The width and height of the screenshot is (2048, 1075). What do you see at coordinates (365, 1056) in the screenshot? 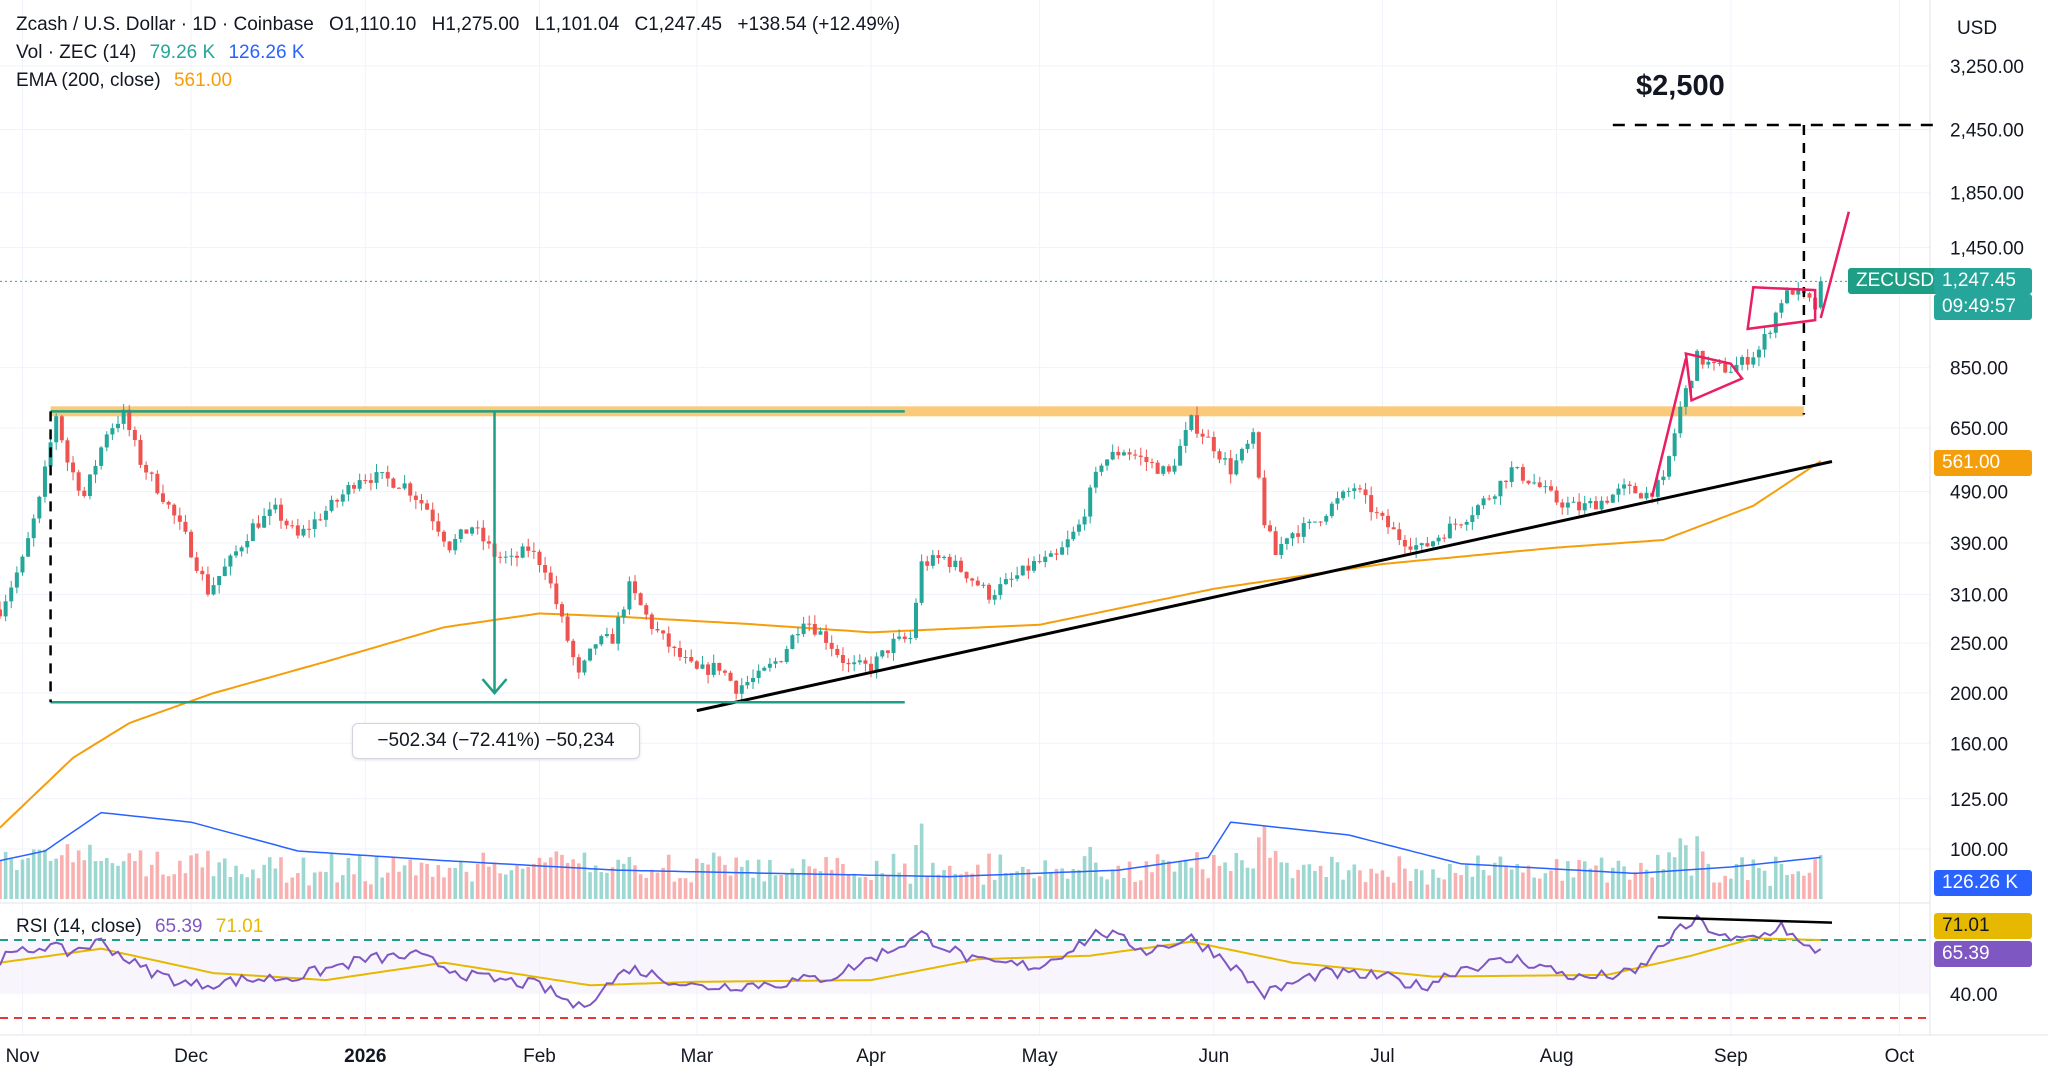
I see `time-axis-label: 2026` at bounding box center [365, 1056].